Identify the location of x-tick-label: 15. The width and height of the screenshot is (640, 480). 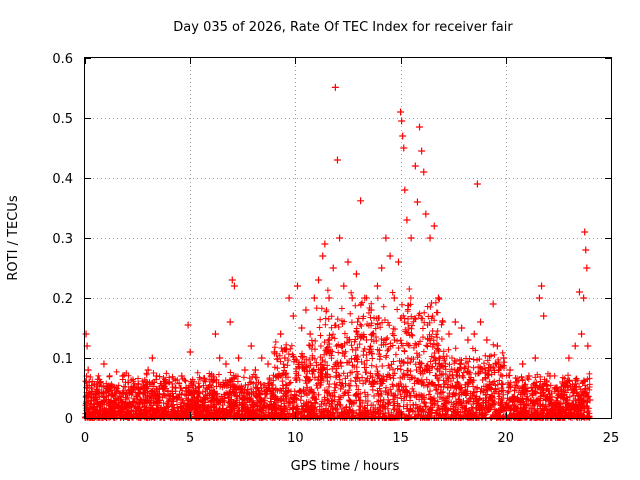
(400, 438).